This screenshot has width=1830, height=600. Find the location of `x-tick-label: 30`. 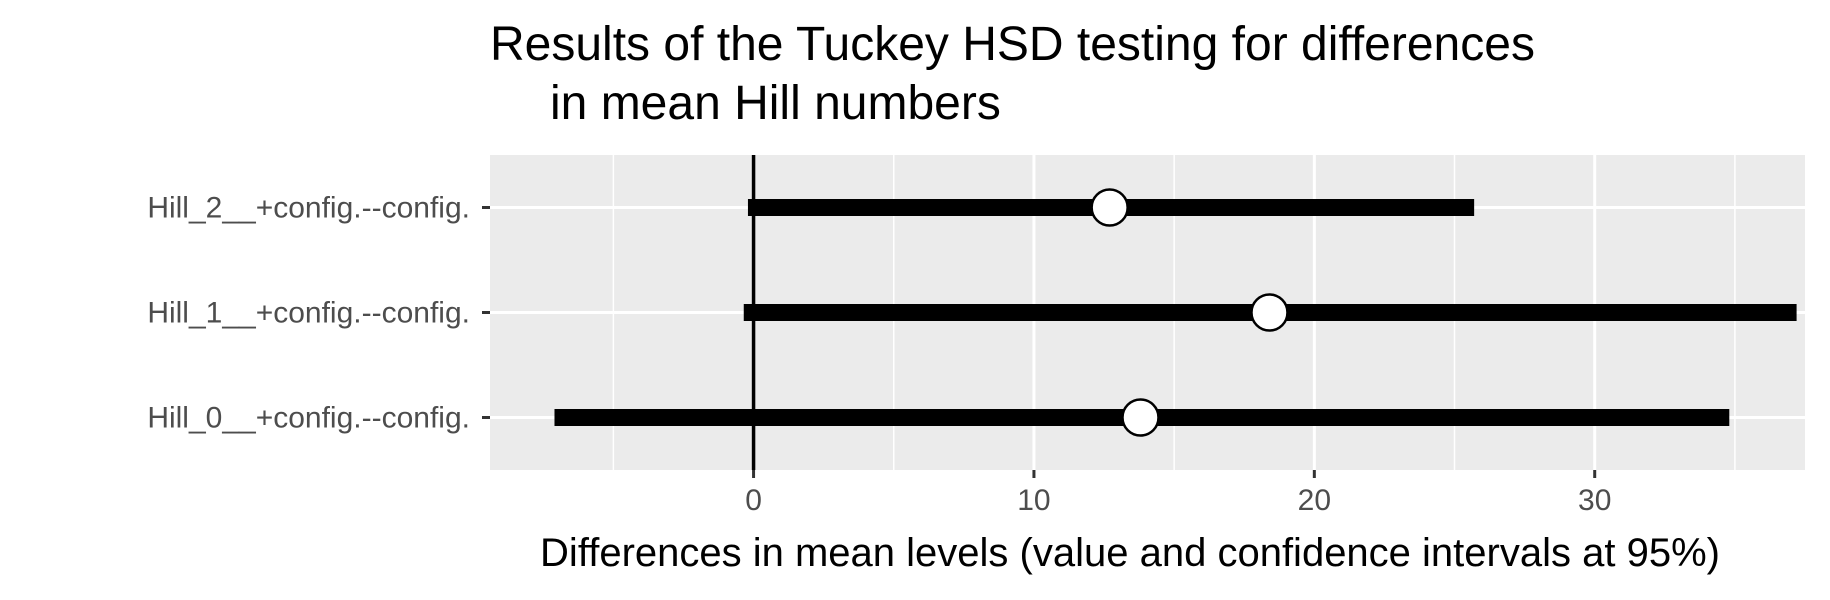

x-tick-label: 30 is located at coordinates (1594, 500).